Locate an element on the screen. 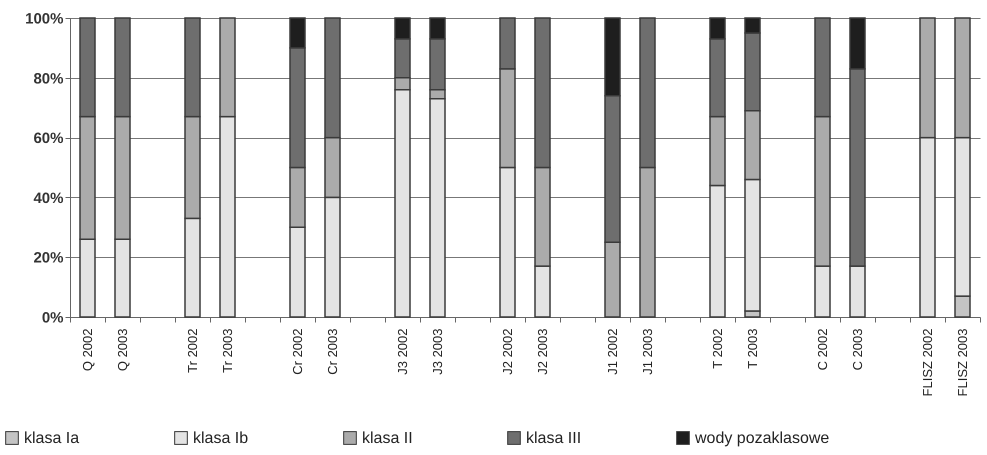 This screenshot has height=455, width=987. y-tick-label: 40% is located at coordinates (48, 198).